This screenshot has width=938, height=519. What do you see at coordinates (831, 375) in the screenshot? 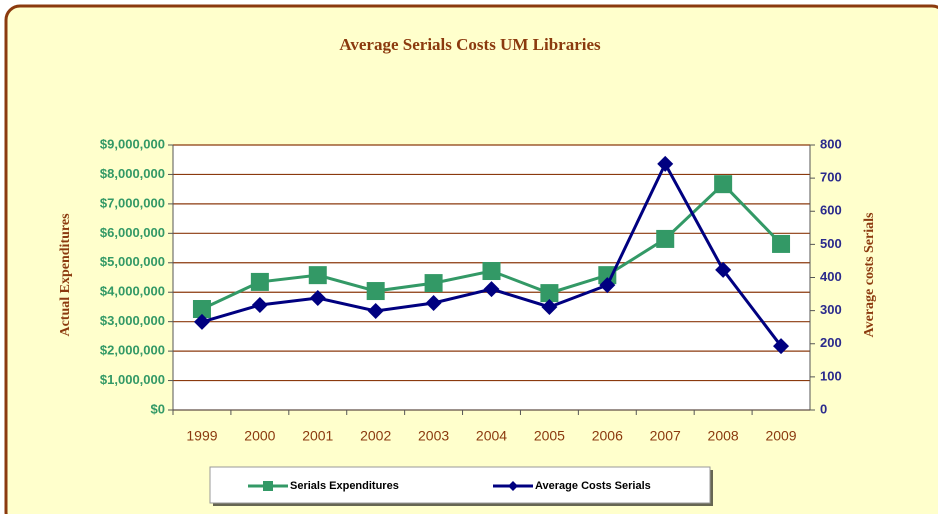
I see `y2-tick-label: 100` at bounding box center [831, 375].